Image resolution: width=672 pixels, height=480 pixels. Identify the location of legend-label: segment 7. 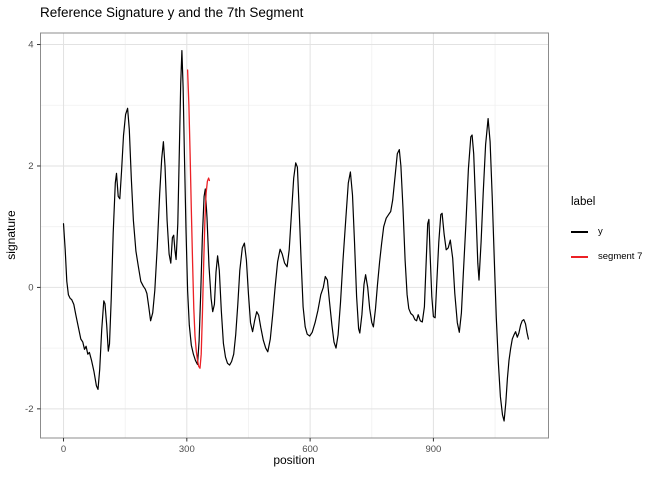
(620, 256).